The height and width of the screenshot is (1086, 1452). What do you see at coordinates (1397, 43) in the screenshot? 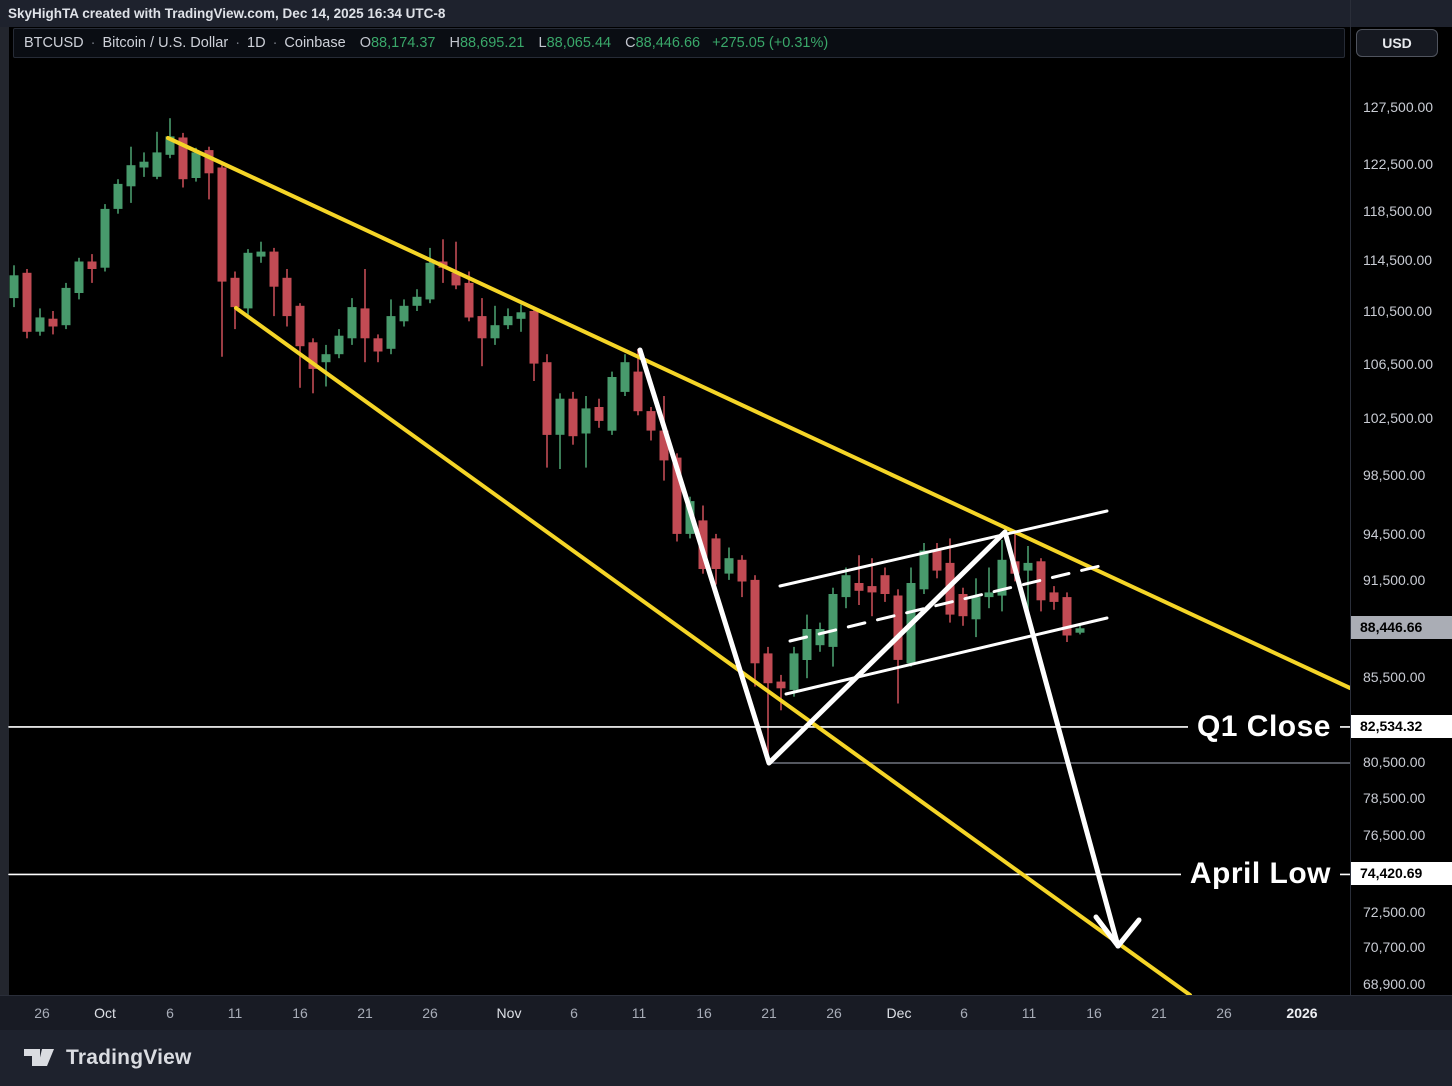
I see `currency-toggle-button: USD` at bounding box center [1397, 43].